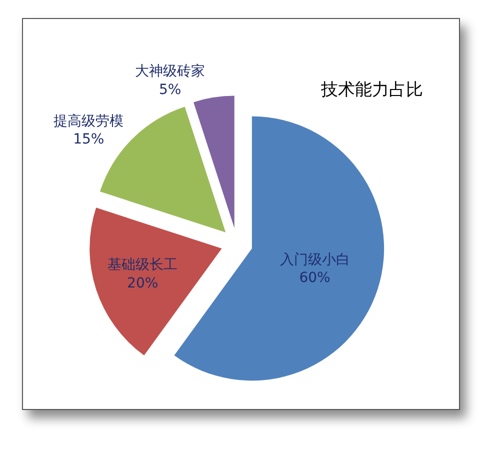 This screenshot has height=453, width=501. I want to click on slice-label: 大神级砖家, so click(170, 72).